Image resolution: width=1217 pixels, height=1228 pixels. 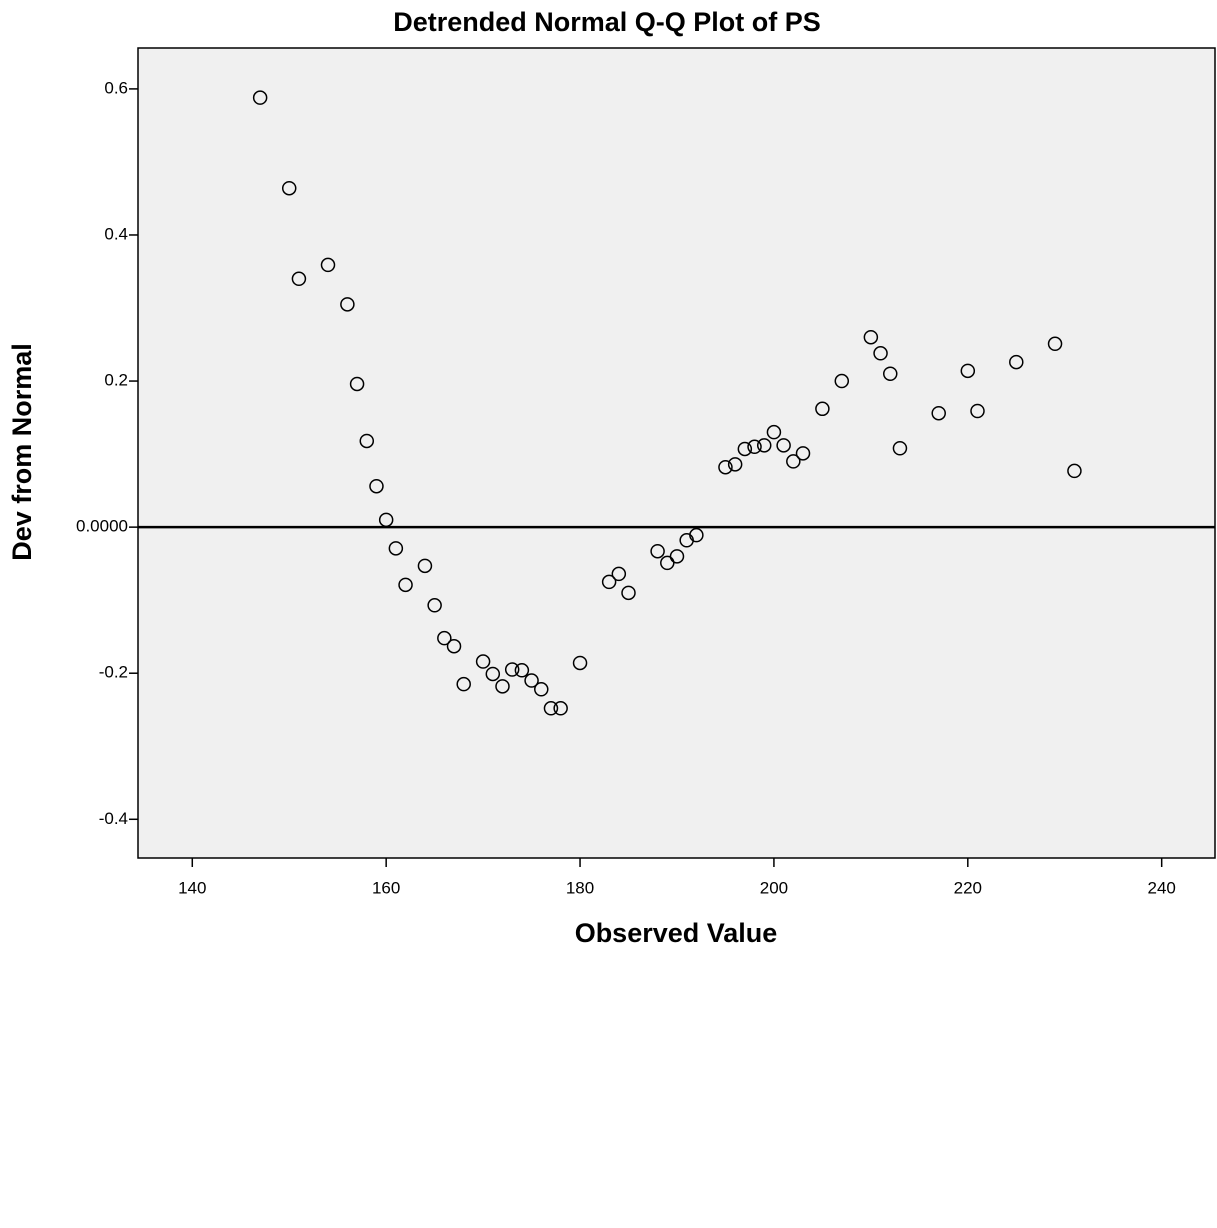 I want to click on y-tick-label: -0.2, so click(x=113, y=672).